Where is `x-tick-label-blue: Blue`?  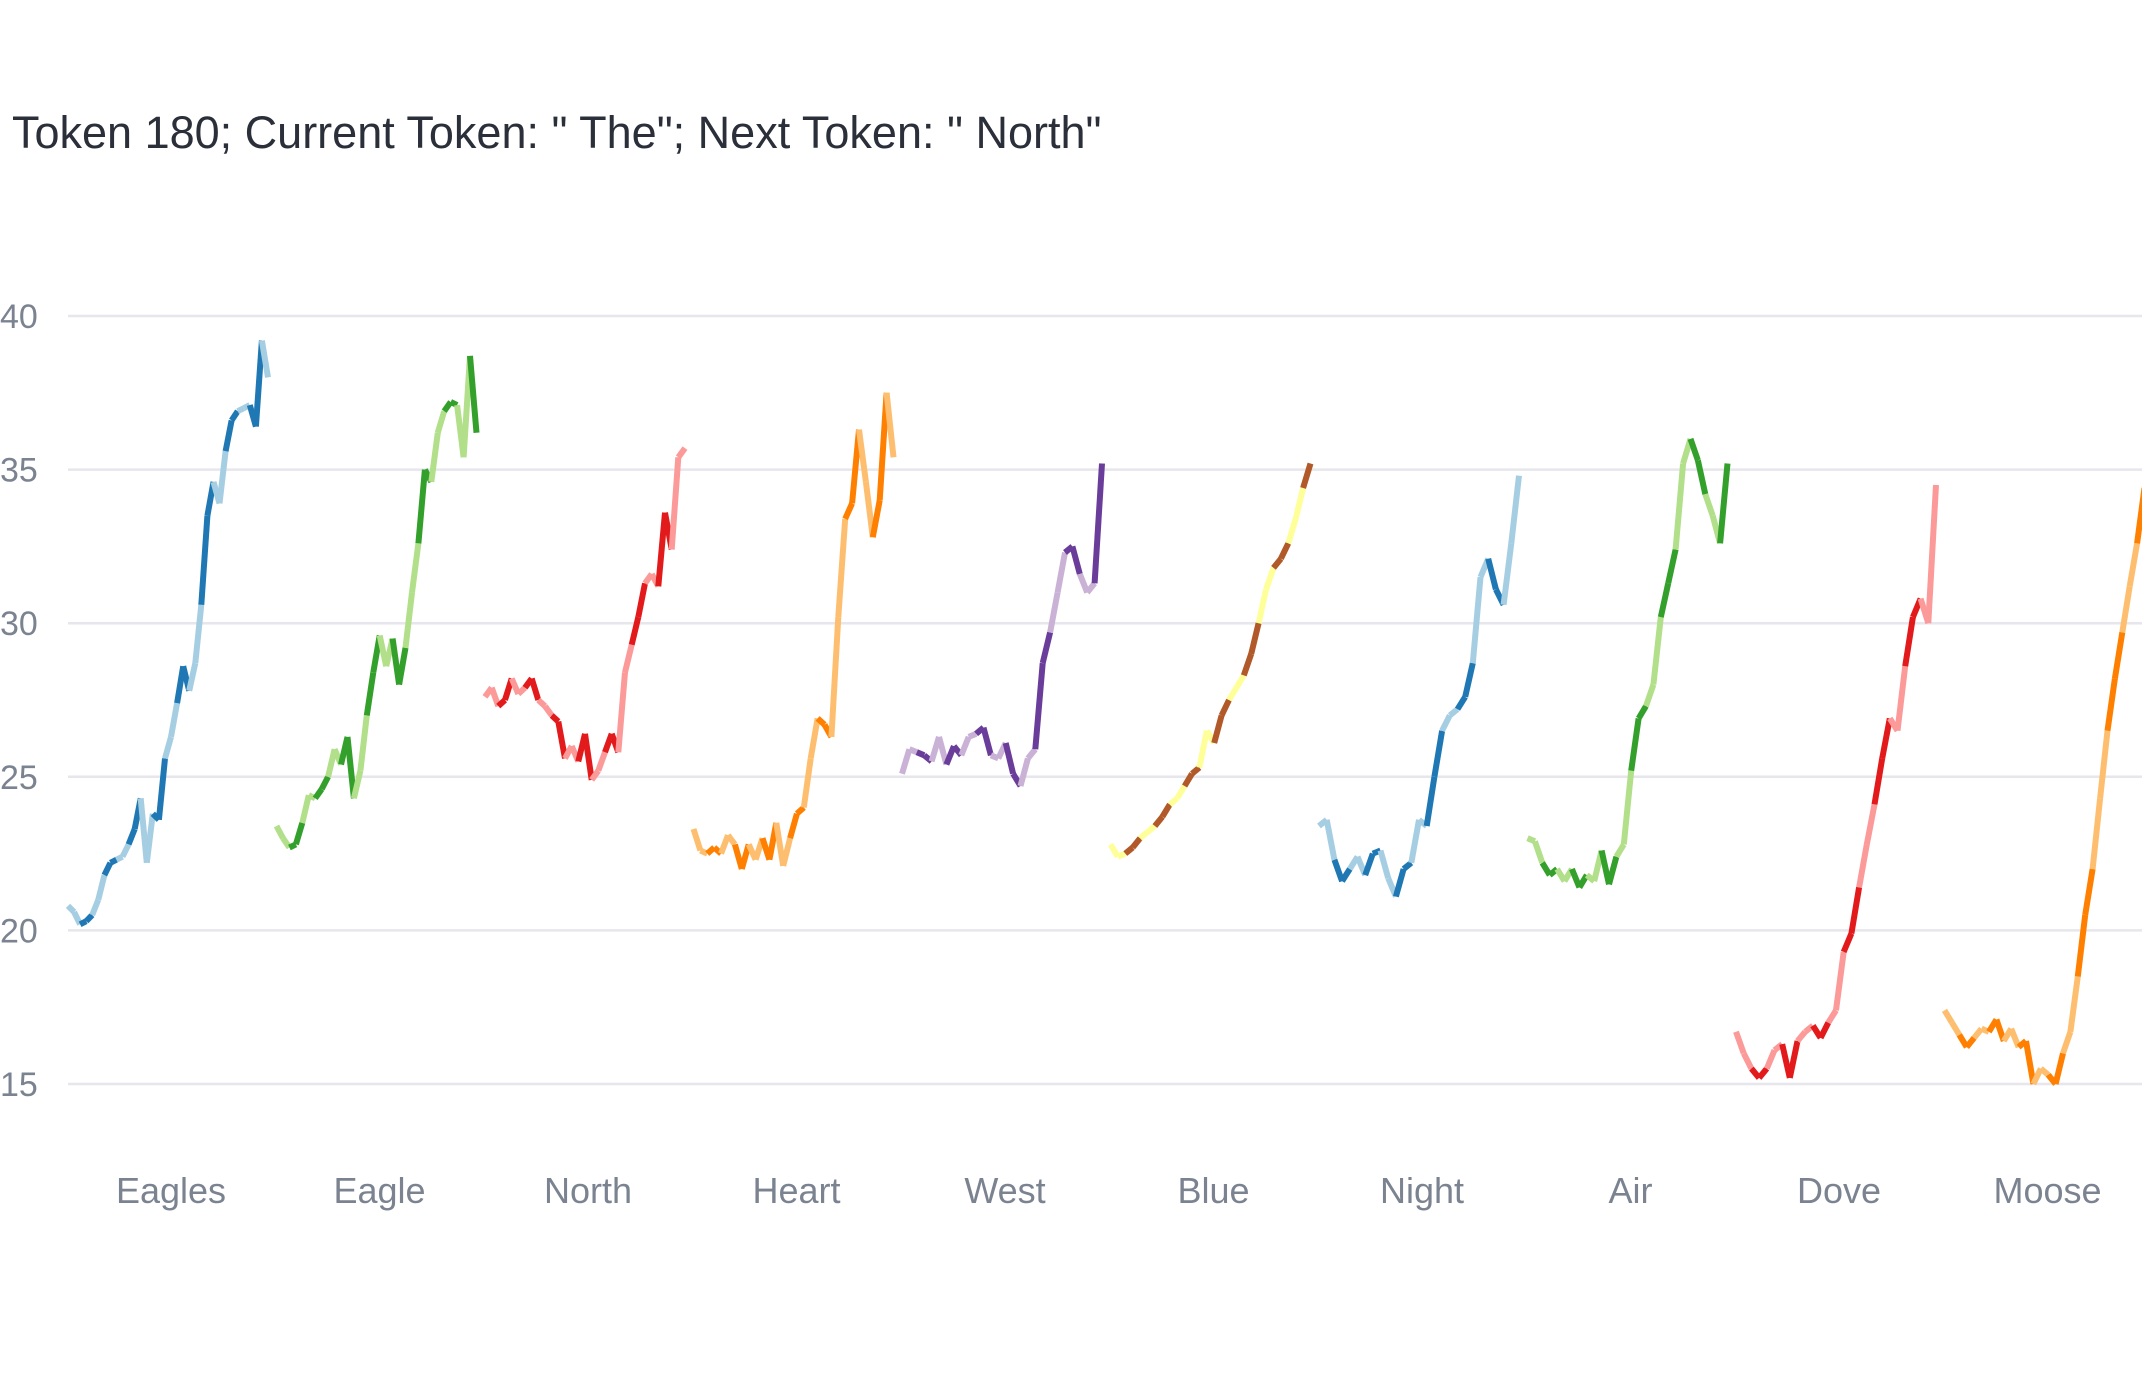
x-tick-label-blue: Blue is located at coordinates (1213, 1190).